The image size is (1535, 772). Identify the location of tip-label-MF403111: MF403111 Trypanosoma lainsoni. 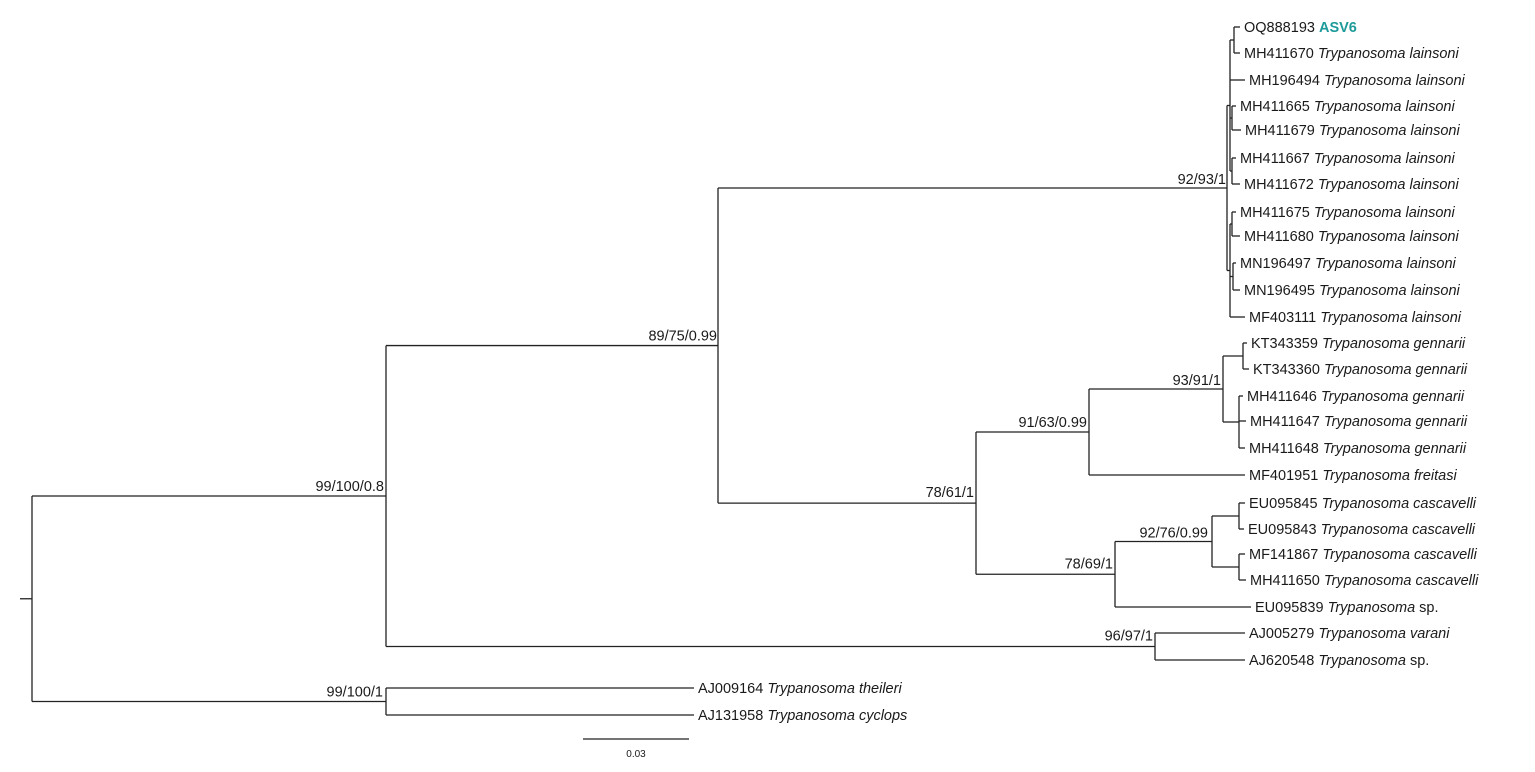
(1355, 318).